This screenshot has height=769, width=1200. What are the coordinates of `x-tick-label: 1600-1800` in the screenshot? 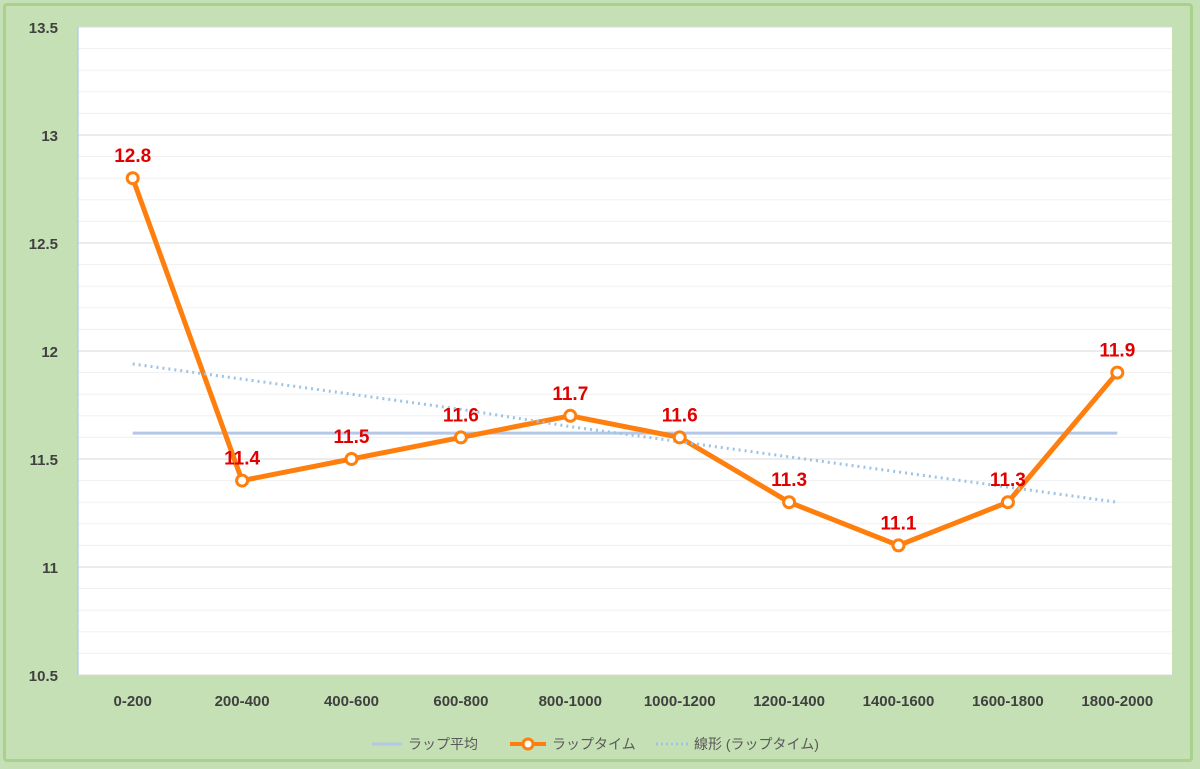 It's located at (1008, 701).